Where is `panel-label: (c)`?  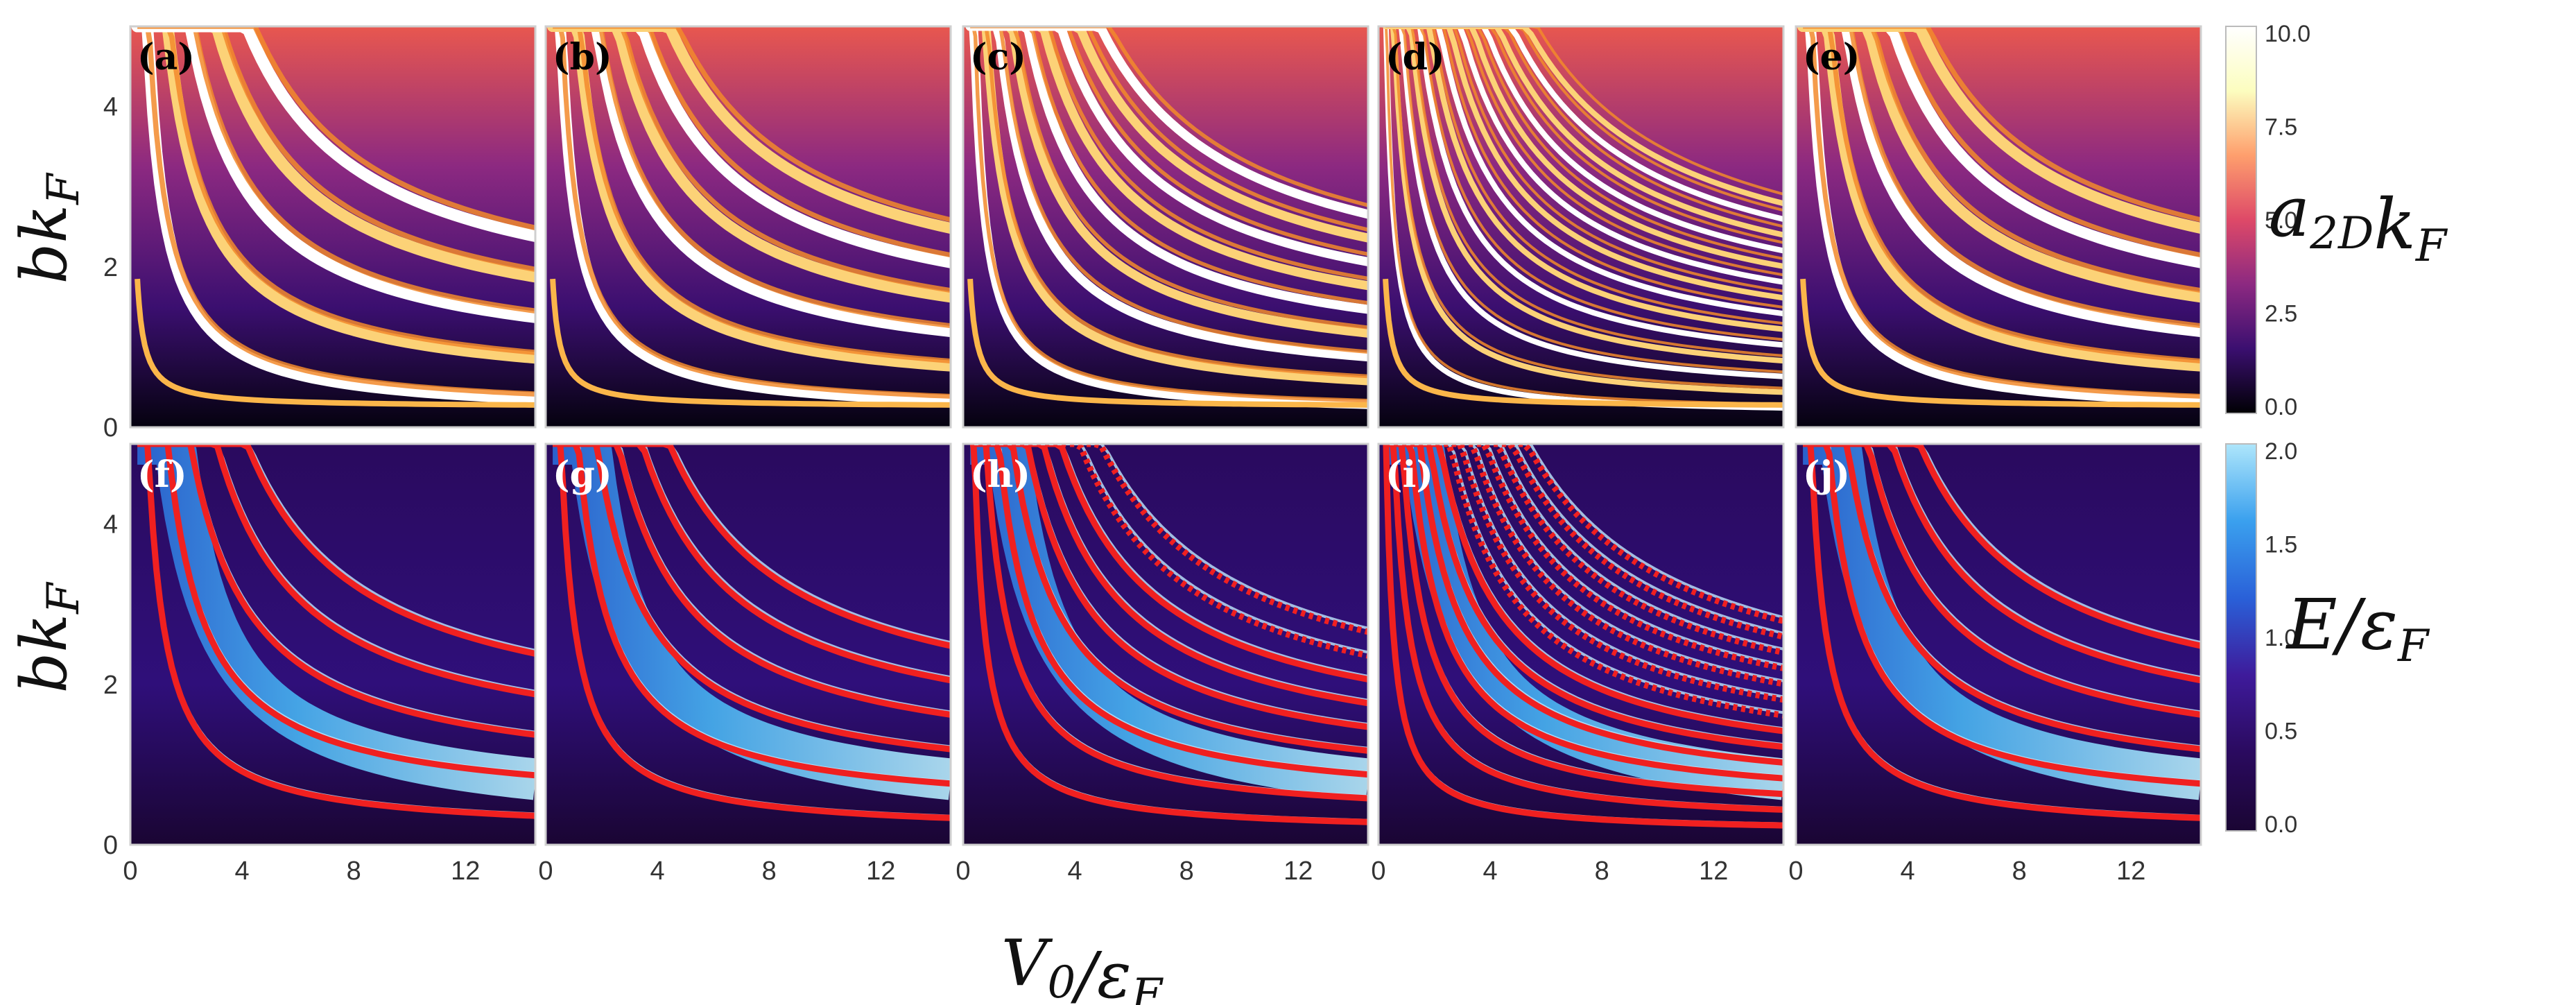
panel-label: (c) is located at coordinates (998, 57).